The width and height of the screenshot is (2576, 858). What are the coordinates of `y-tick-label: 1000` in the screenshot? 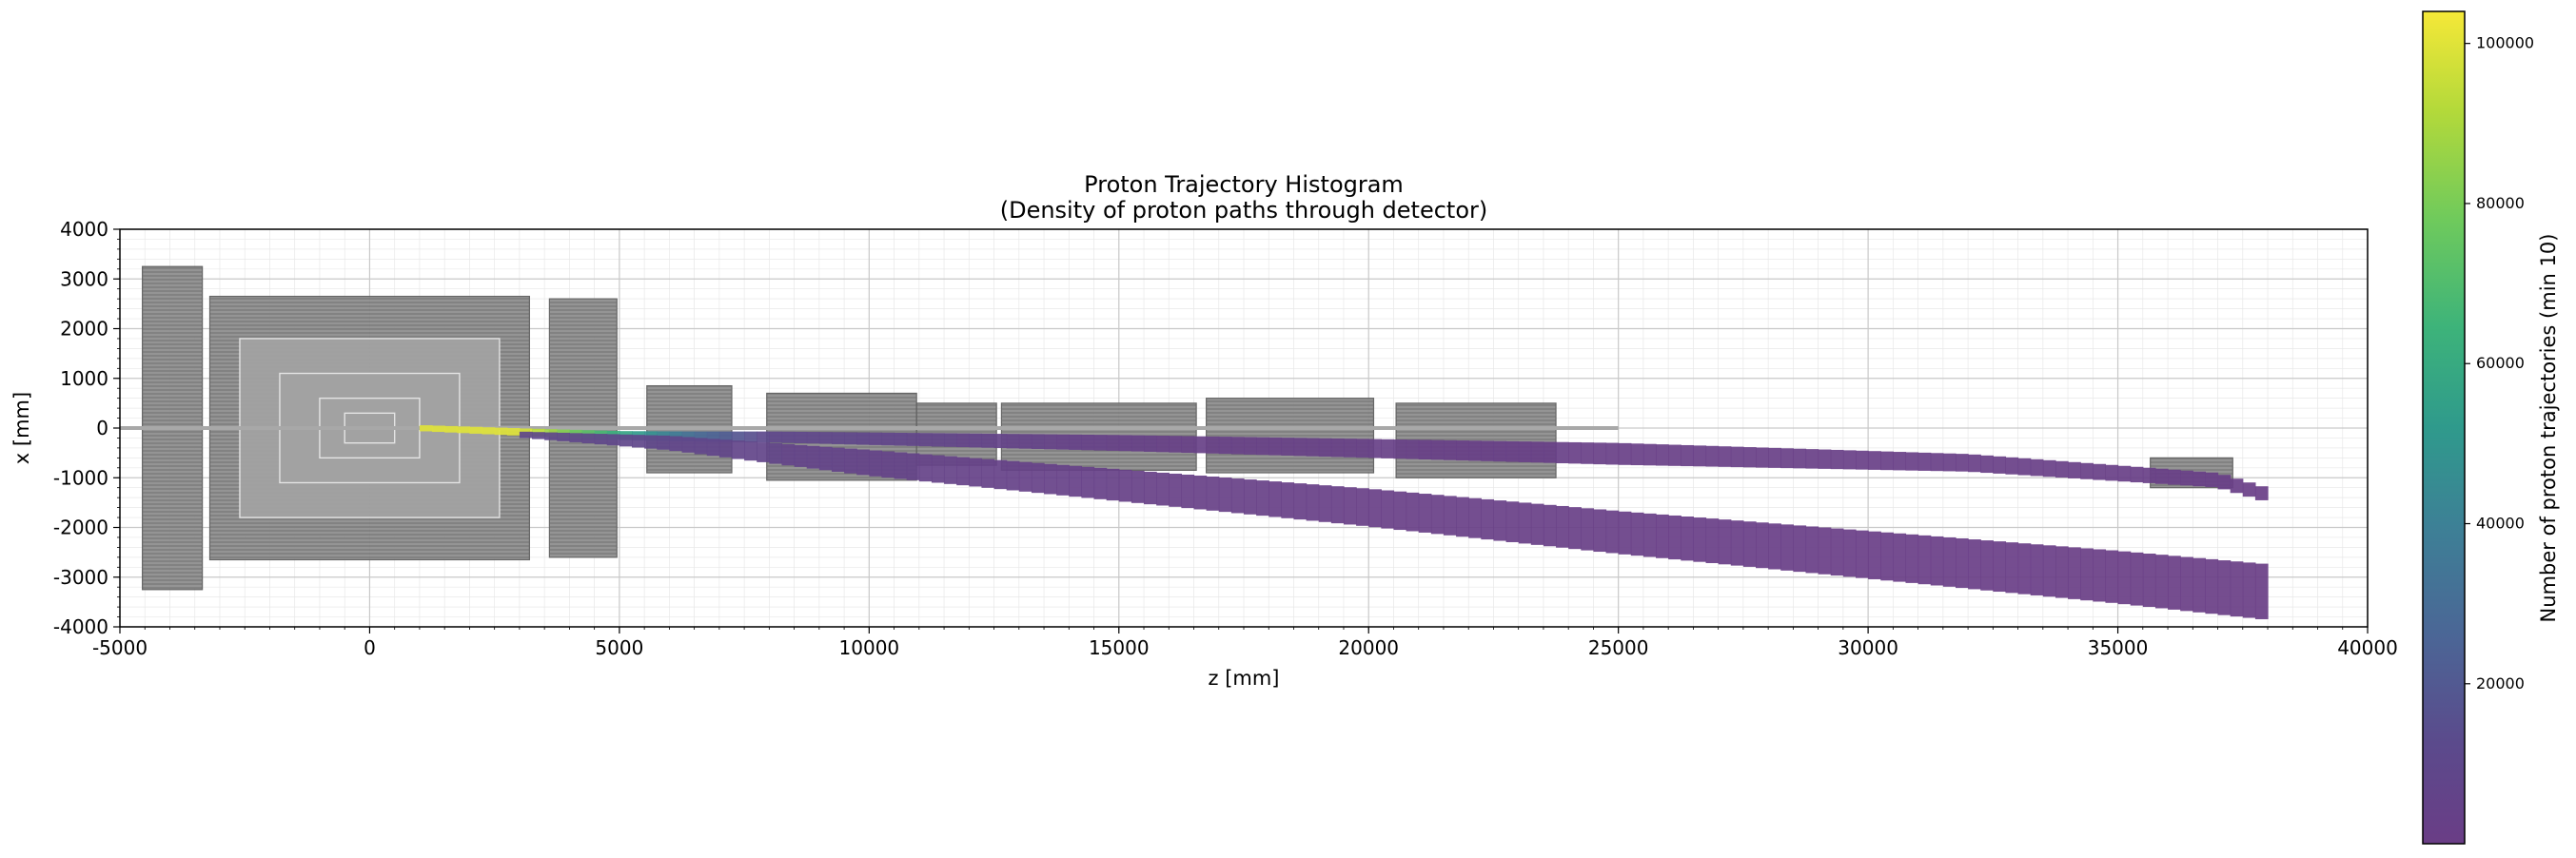 It's located at (84, 378).